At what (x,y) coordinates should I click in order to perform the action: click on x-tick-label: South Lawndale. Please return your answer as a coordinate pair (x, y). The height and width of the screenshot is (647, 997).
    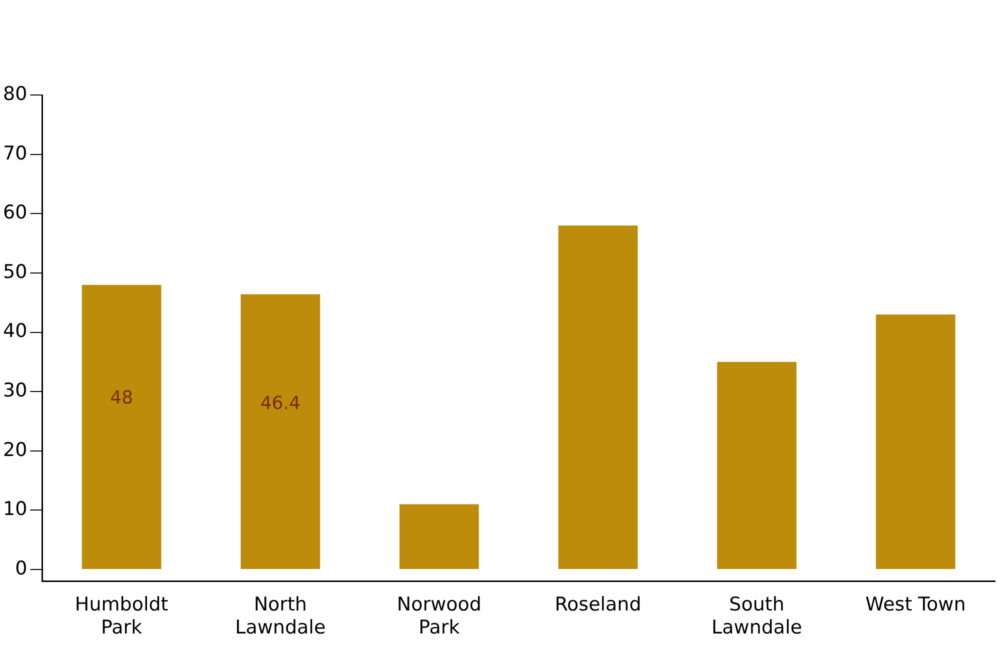
    Looking at the image, I should click on (757, 616).